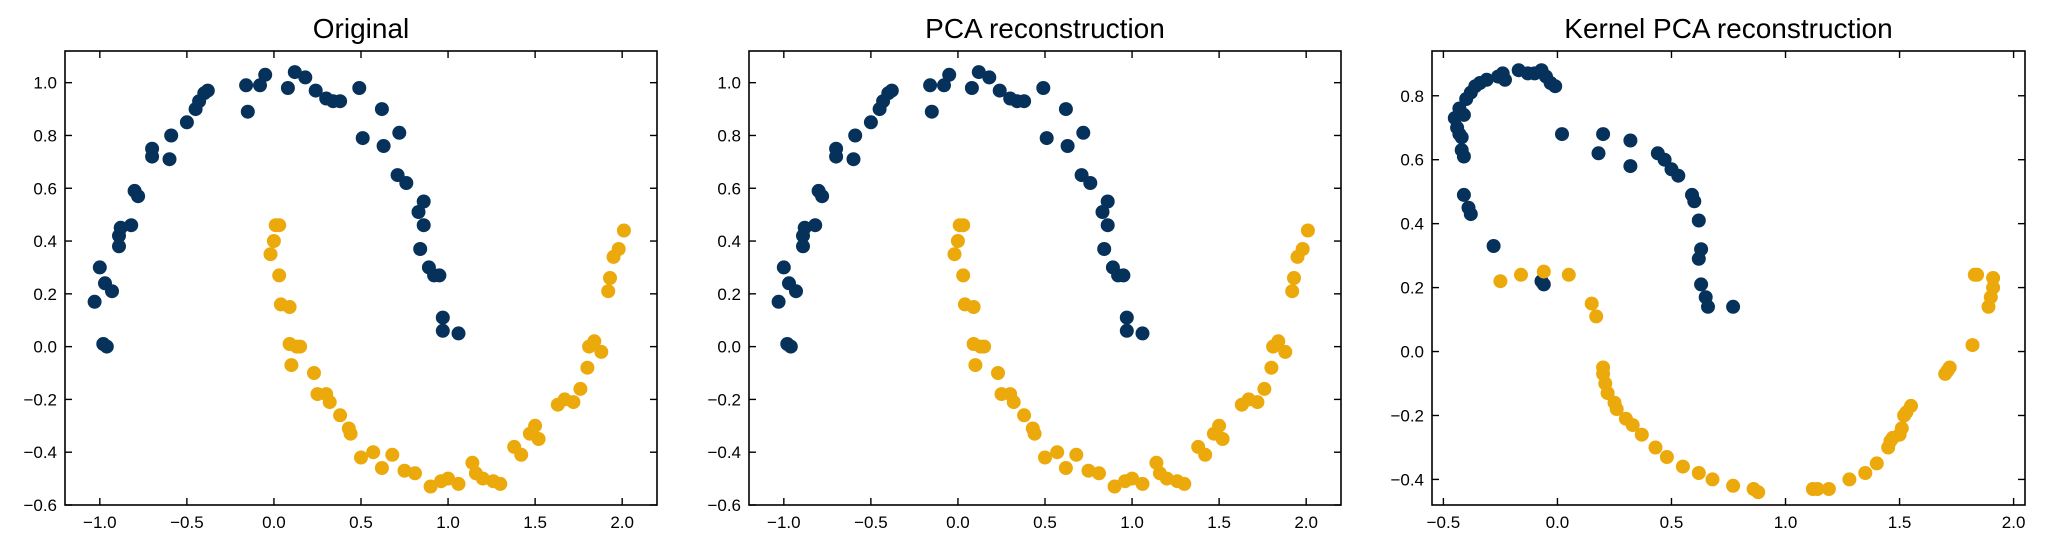 This screenshot has height=549, width=2048. Describe the element at coordinates (724, 452) in the screenshot. I see `y-tick-label: −0.4` at that location.